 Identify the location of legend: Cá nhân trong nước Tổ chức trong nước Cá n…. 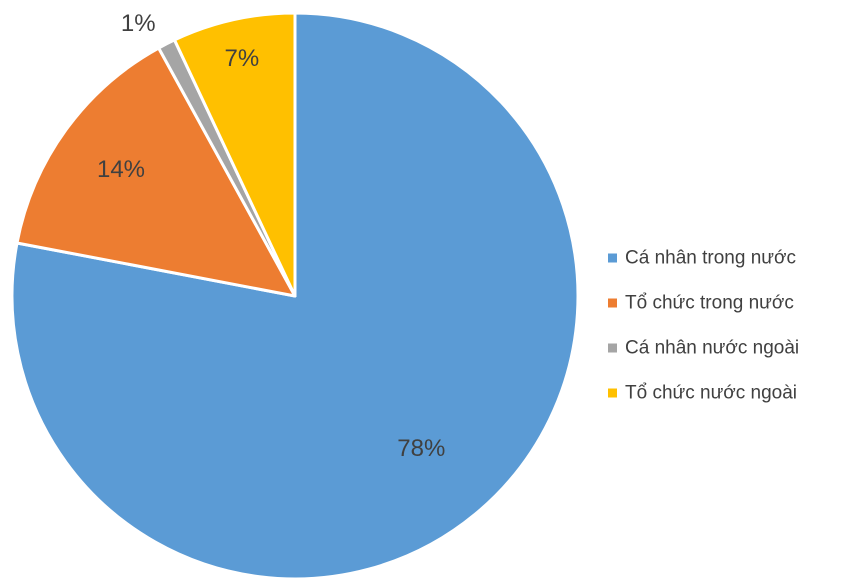
(703, 326).